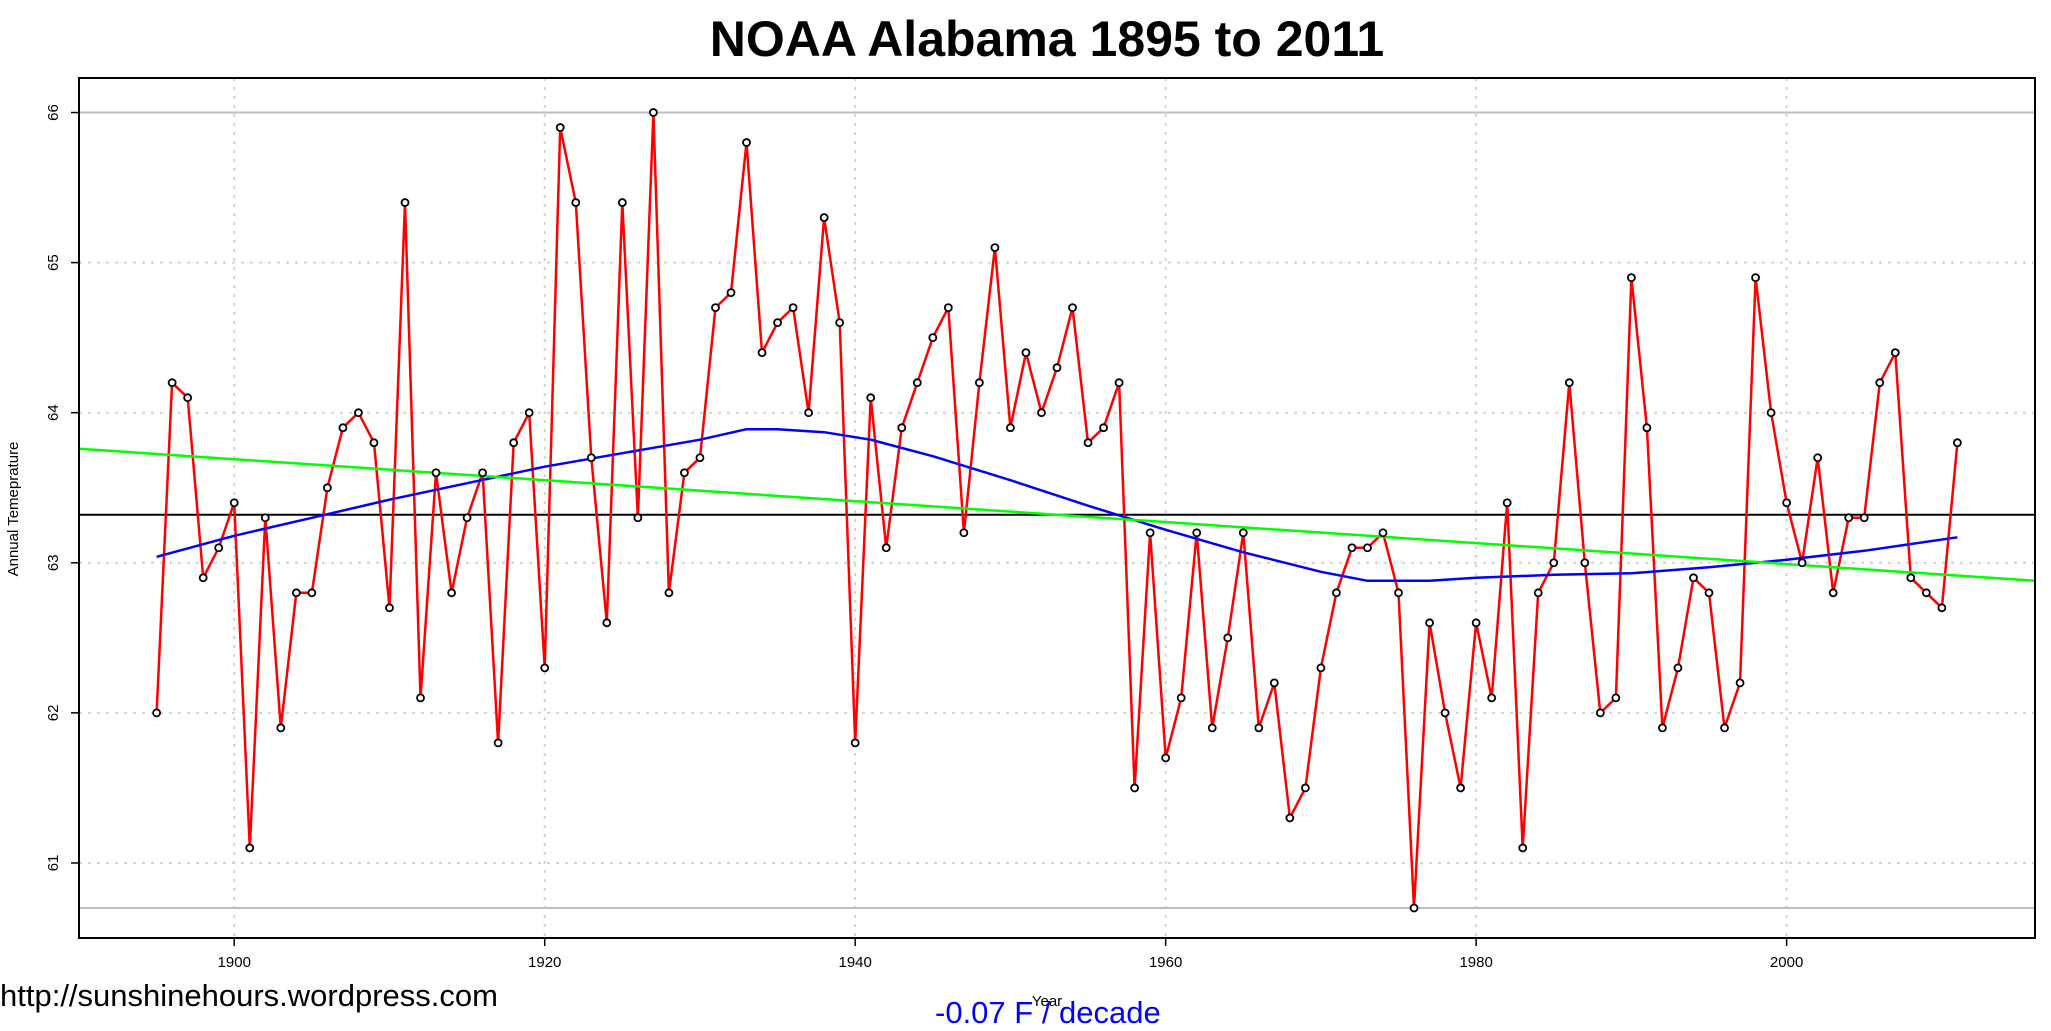 The width and height of the screenshot is (2051, 1031). I want to click on y-tick-label: 65, so click(53, 262).